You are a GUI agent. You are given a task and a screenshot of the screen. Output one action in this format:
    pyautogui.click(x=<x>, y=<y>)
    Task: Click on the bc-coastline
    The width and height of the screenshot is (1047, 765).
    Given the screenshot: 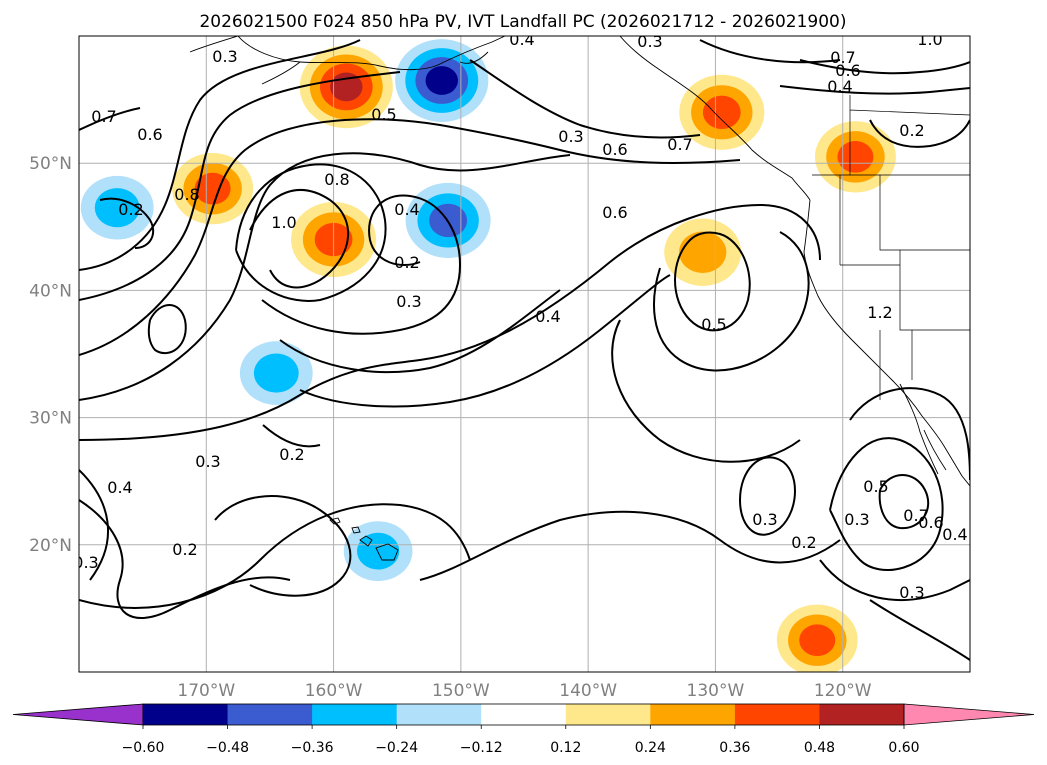 What is the action you would take?
    pyautogui.click(x=715, y=118)
    